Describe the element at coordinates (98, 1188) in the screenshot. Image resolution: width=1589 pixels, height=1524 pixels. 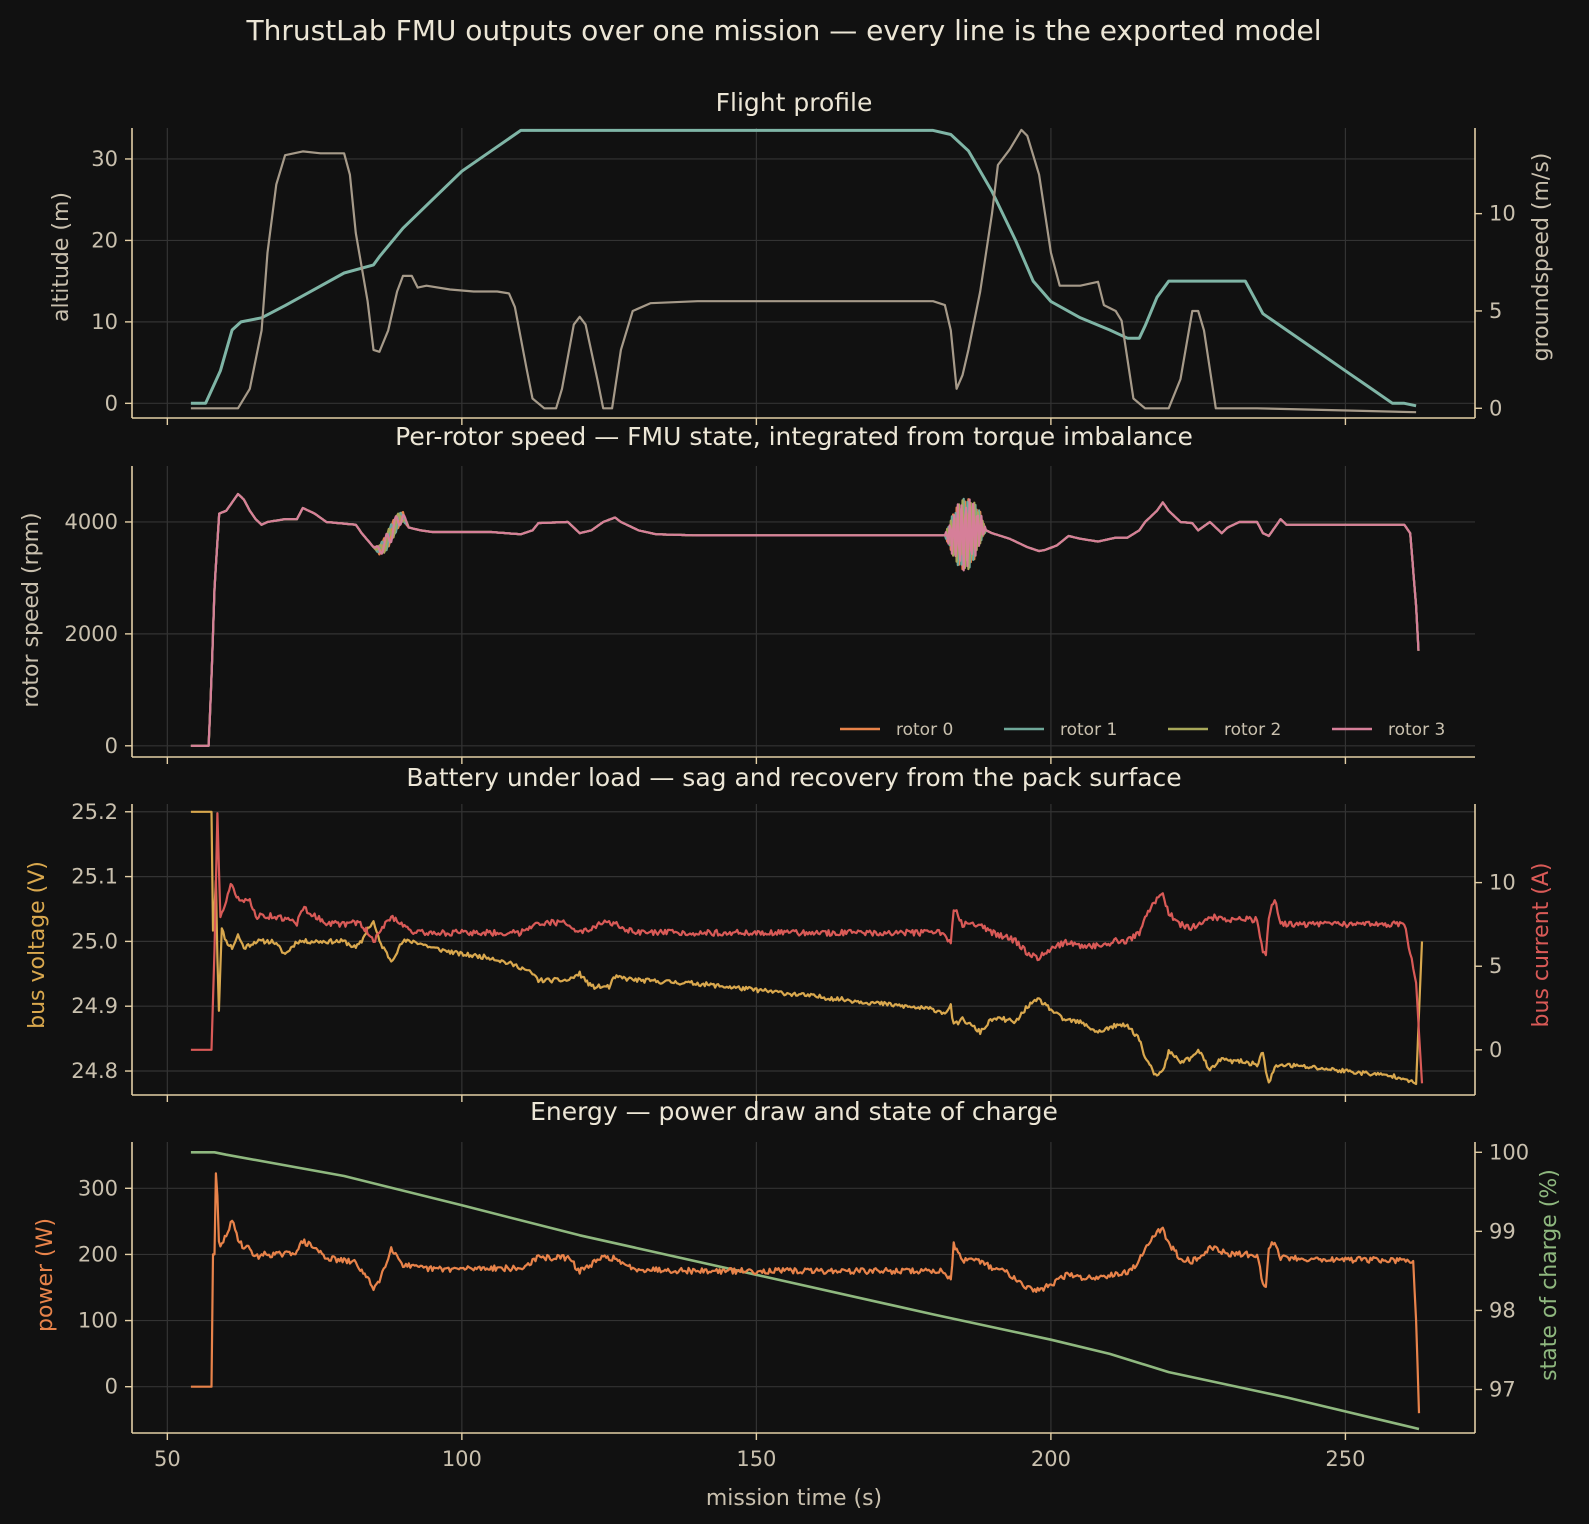
I see `ytick-label-3: 300` at that location.